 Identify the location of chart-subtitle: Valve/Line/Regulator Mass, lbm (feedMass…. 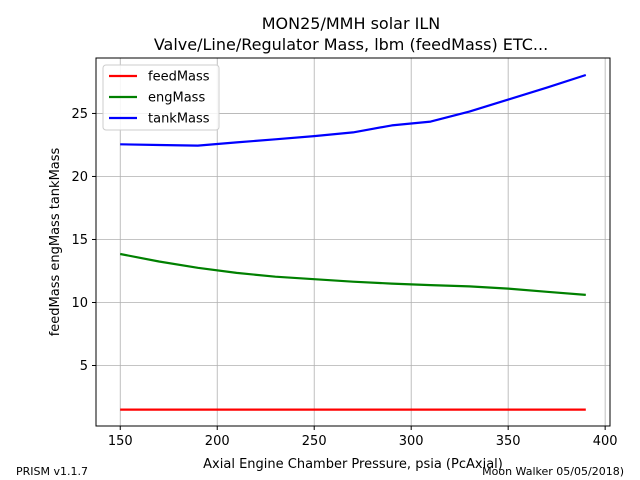
(351, 44).